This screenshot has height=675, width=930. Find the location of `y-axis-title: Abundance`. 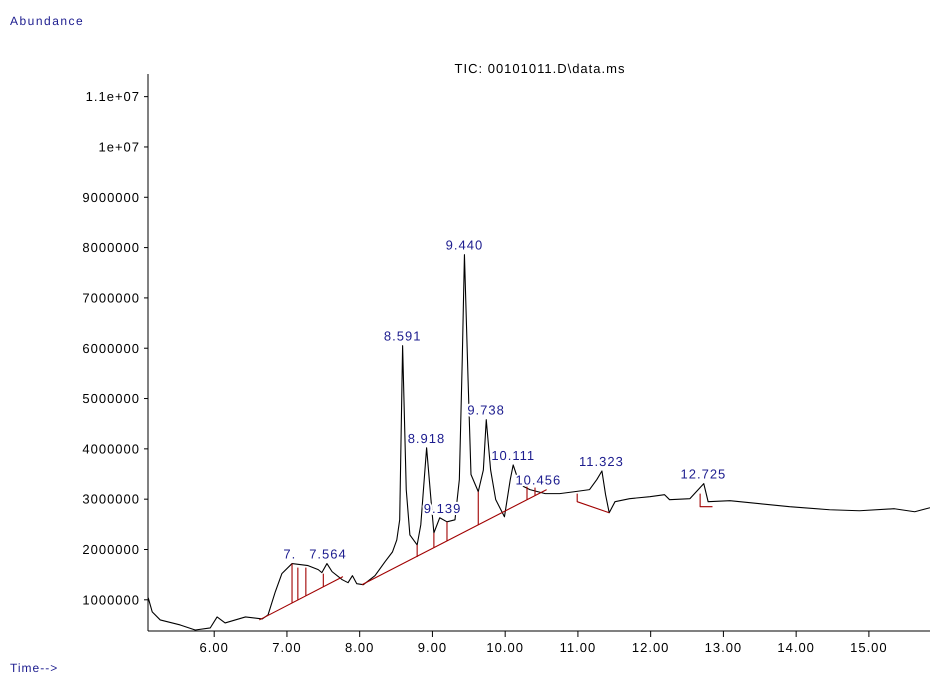

y-axis-title: Abundance is located at coordinates (47, 21).